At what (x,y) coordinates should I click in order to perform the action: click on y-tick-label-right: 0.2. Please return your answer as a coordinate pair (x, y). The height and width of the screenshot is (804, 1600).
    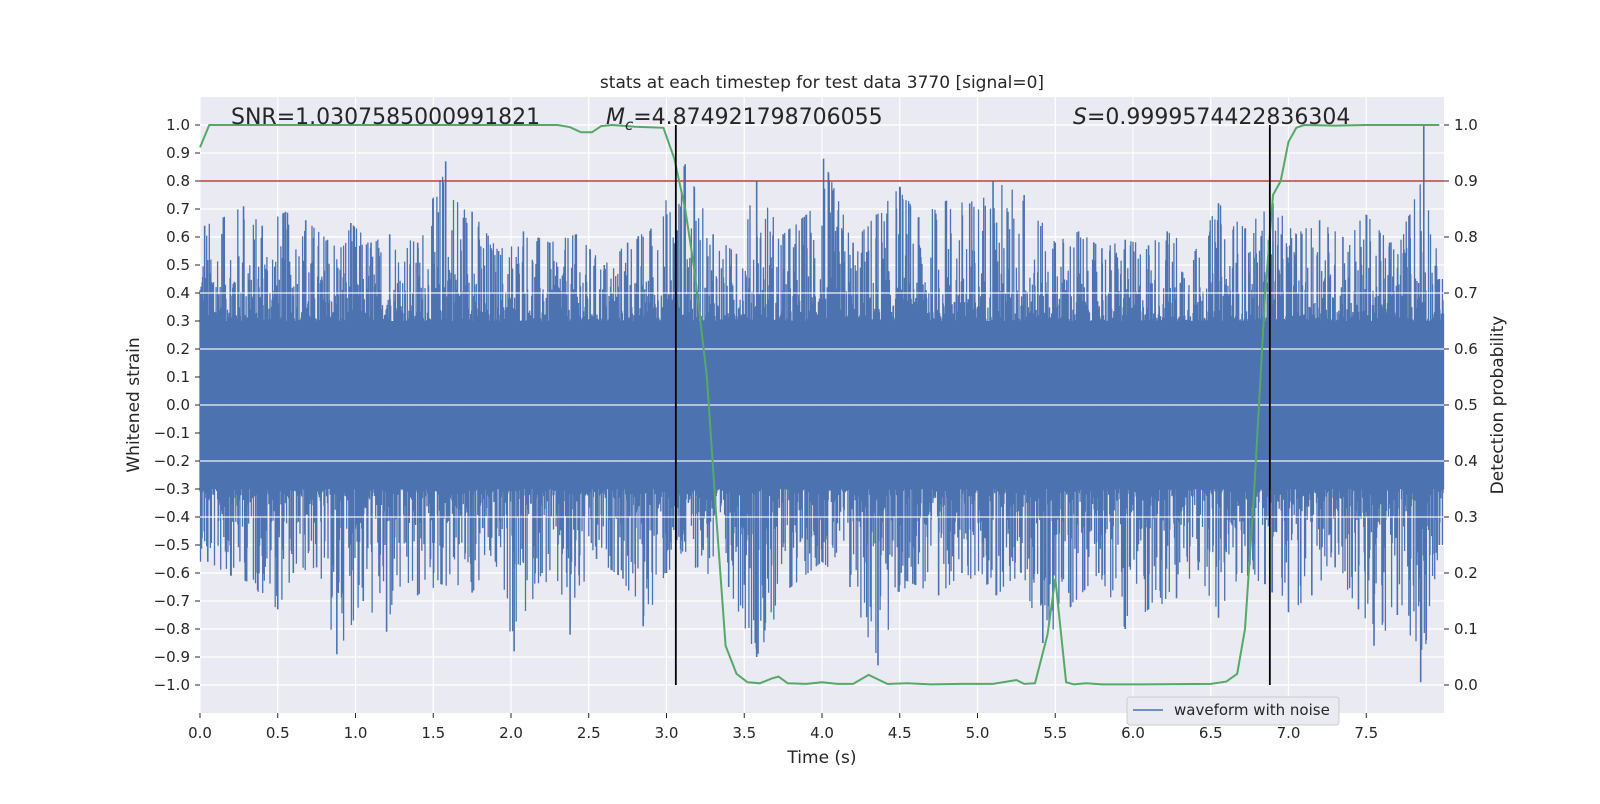
    Looking at the image, I should click on (1466, 573).